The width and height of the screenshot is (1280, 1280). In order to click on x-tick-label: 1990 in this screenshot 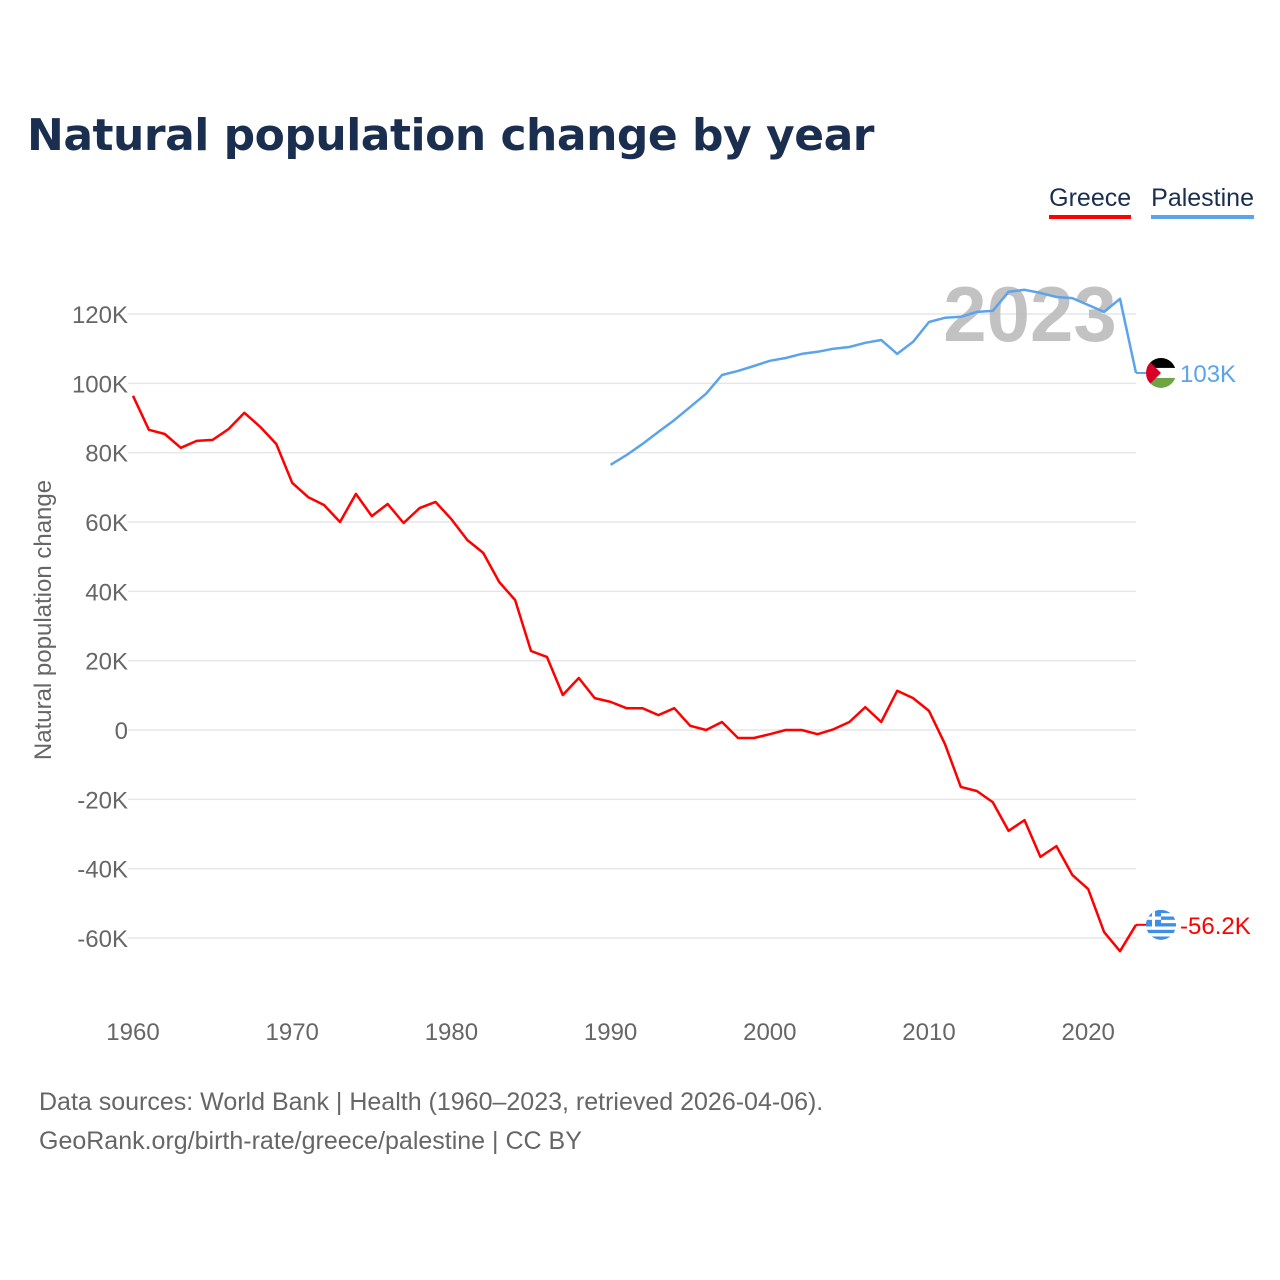, I will do `click(610, 1032)`.